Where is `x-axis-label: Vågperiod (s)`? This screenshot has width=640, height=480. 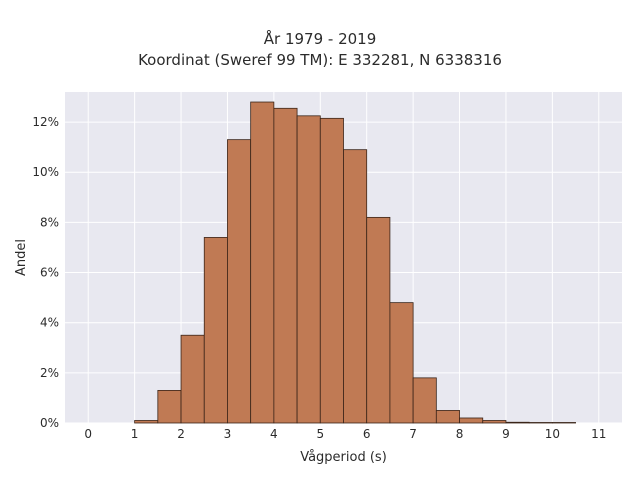 x-axis-label: Vågperiod (s) is located at coordinates (343, 457).